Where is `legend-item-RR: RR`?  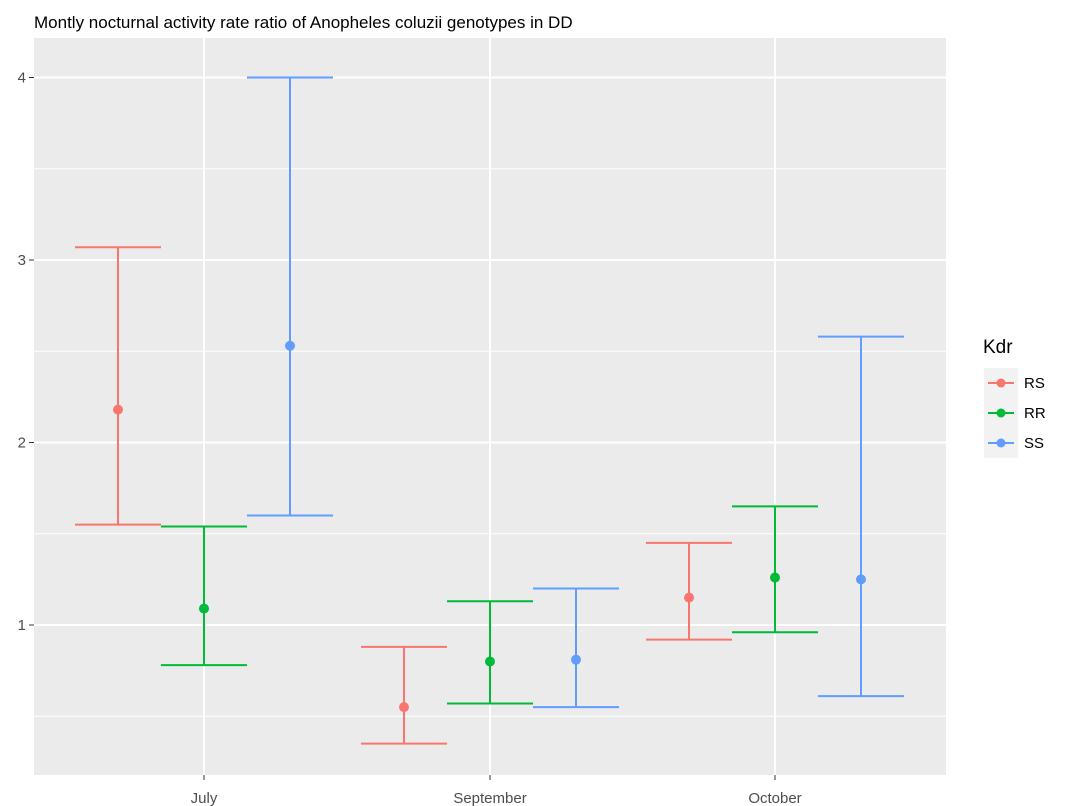
legend-item-RR: RR is located at coordinates (1015, 413).